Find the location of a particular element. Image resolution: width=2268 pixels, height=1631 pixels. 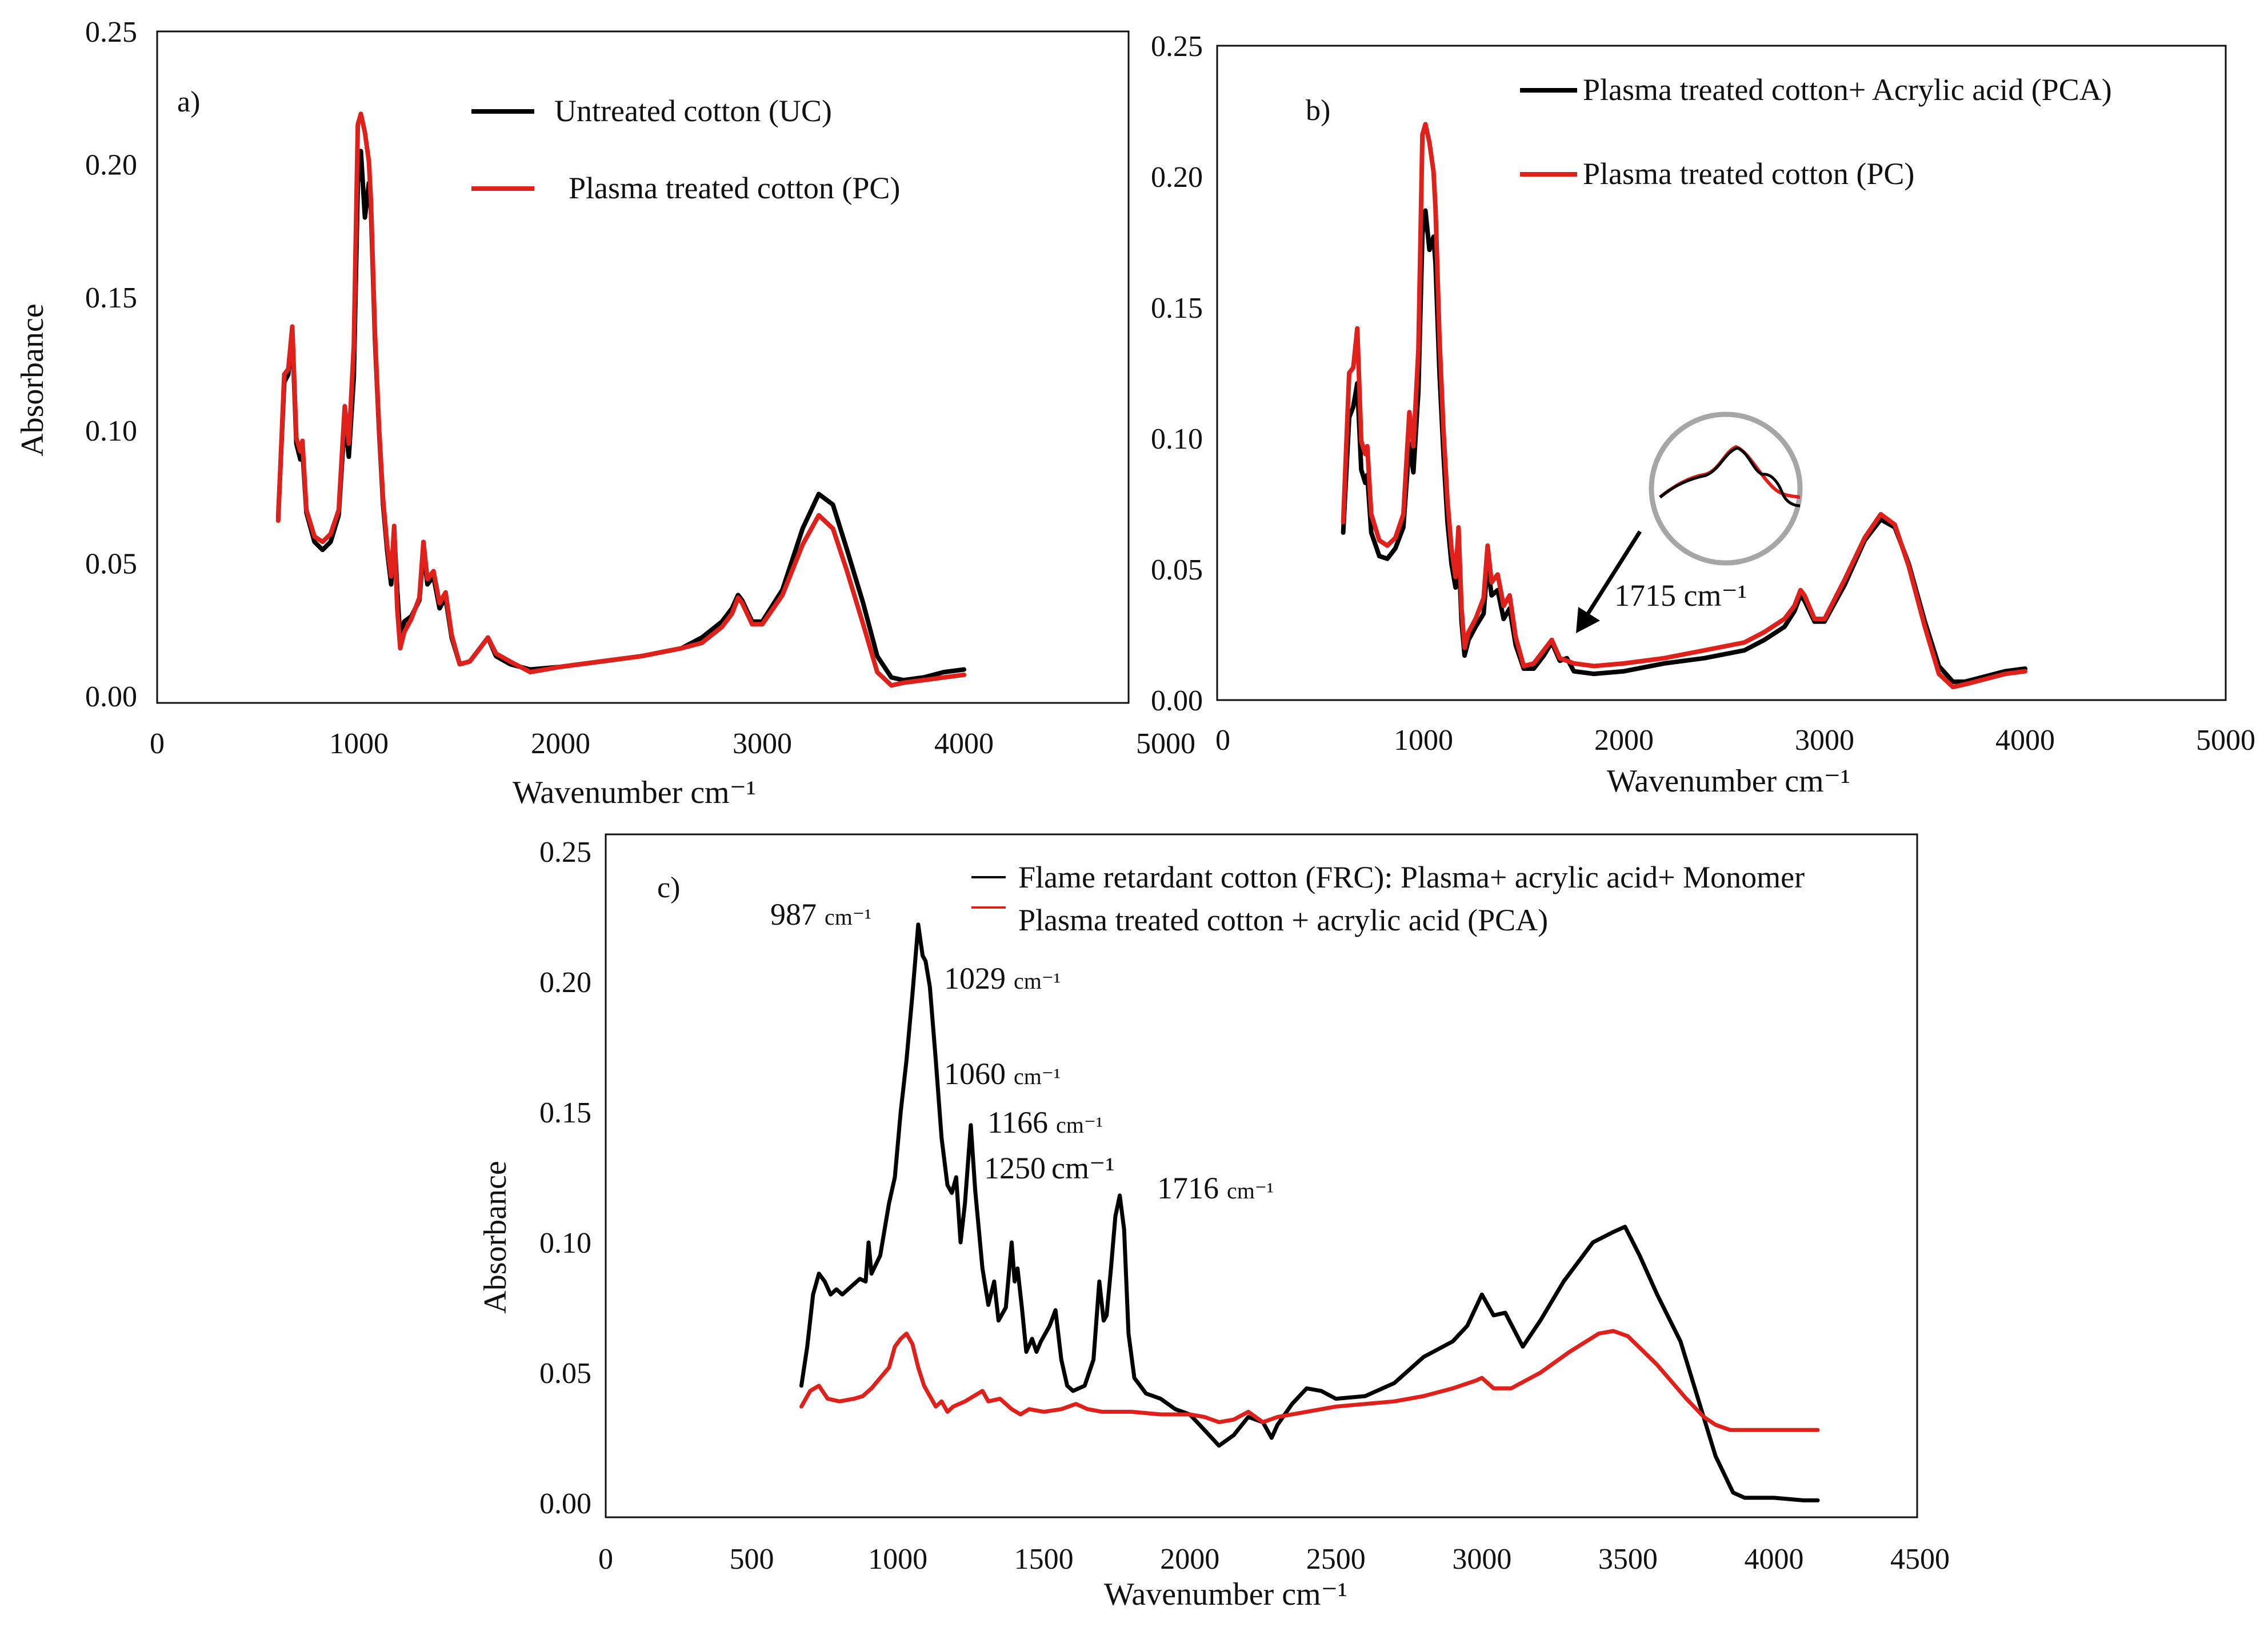

panel-a-xtick-label: 1000 is located at coordinates (359, 743).